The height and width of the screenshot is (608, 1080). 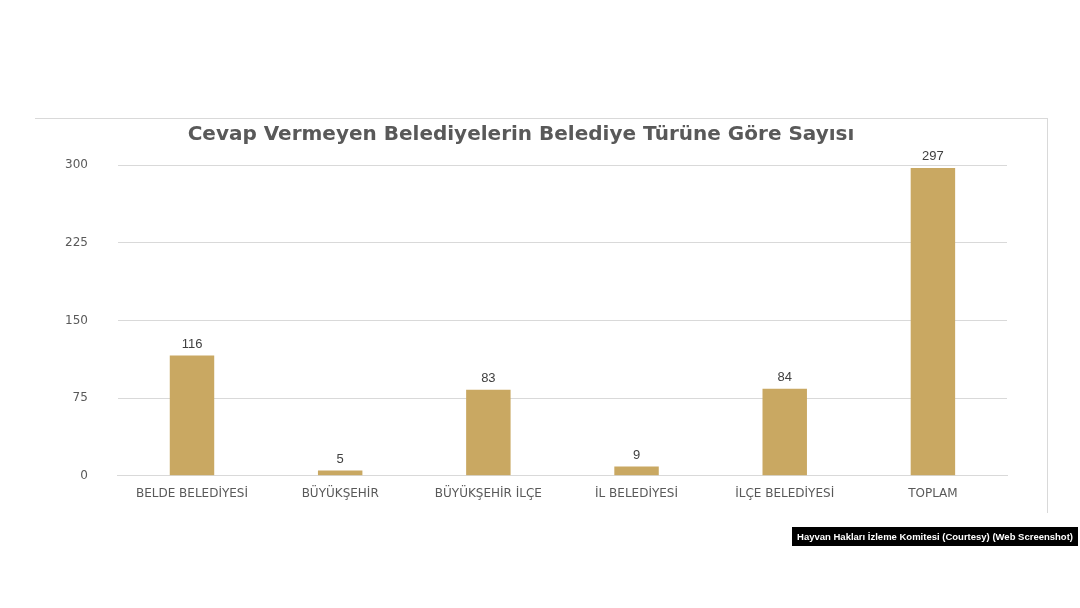 I want to click on data-label: 297, so click(x=933, y=156).